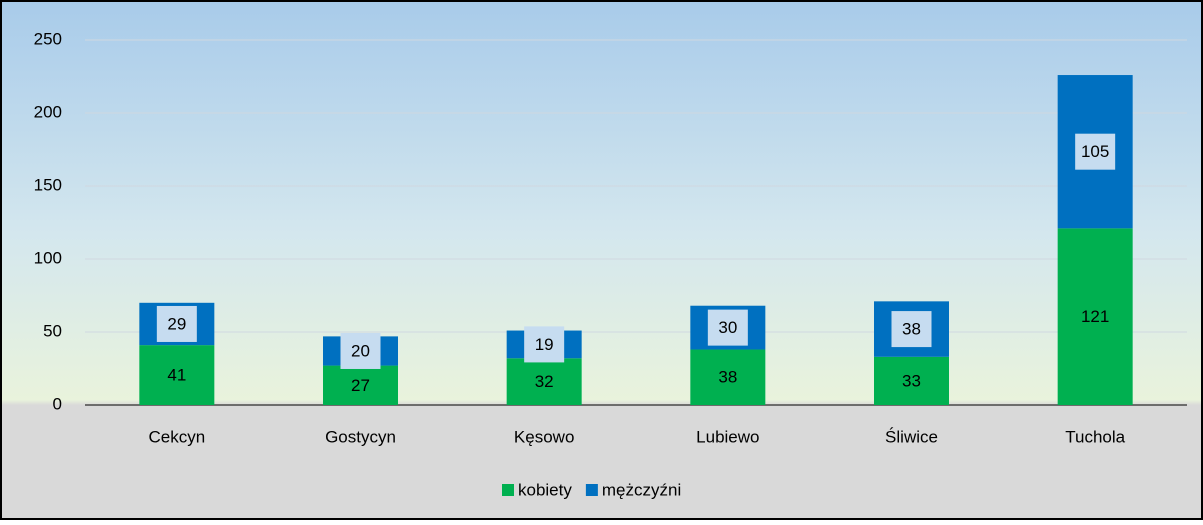 This screenshot has height=525, width=1203. Describe the element at coordinates (1095, 436) in the screenshot. I see `x-tick-label: Tuchola` at that location.